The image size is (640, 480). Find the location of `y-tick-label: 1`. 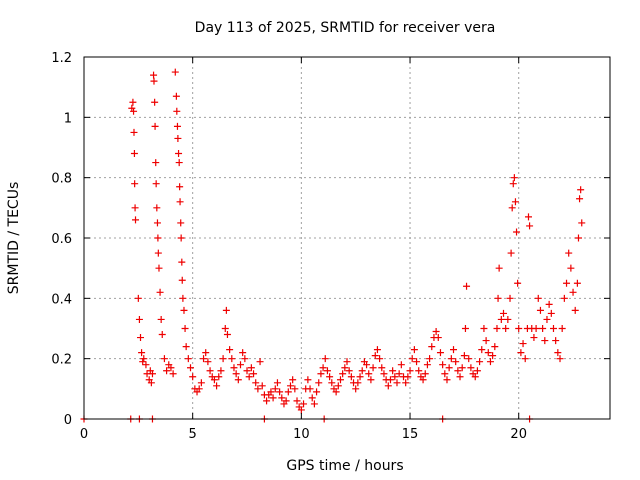

y-tick-label: 1 is located at coordinates (68, 118).